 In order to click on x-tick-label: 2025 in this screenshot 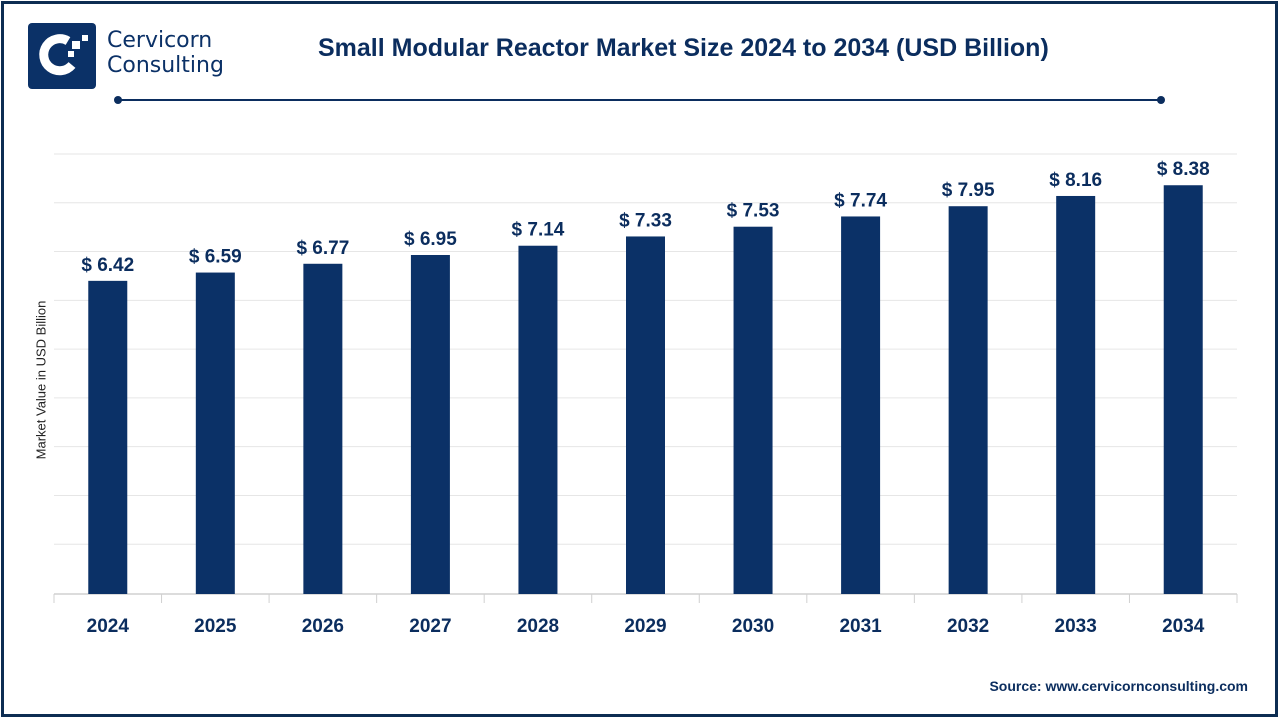, I will do `click(215, 626)`.